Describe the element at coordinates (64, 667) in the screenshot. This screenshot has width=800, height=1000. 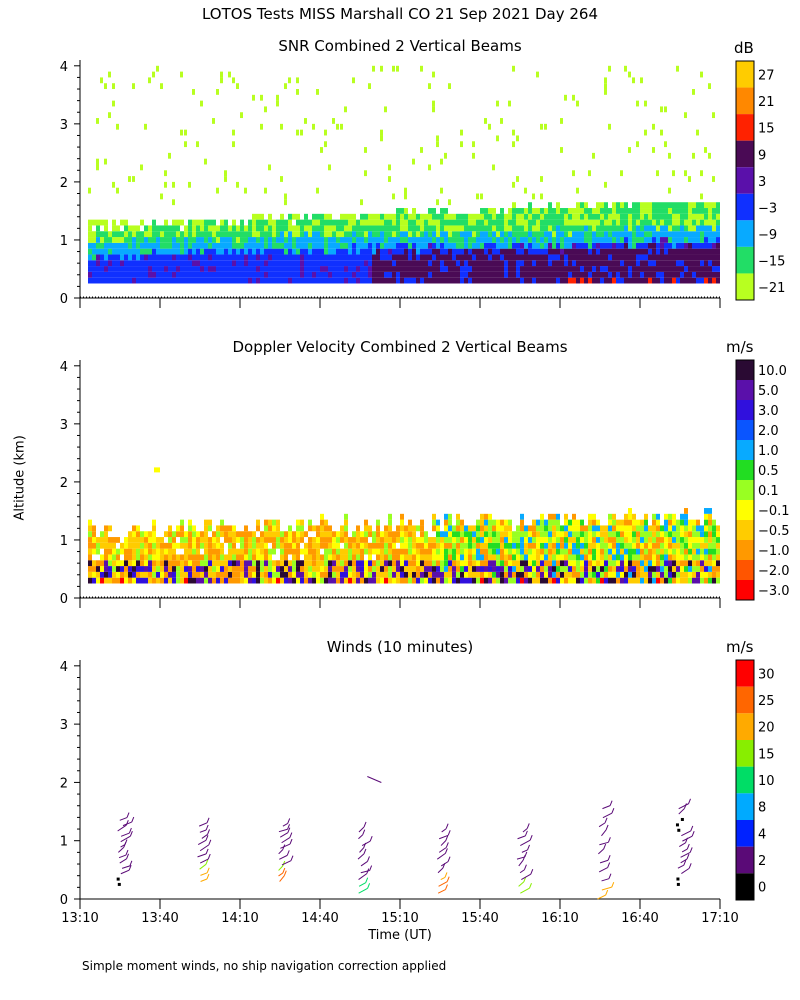
I see `panel3-ytick-label: 4` at that location.